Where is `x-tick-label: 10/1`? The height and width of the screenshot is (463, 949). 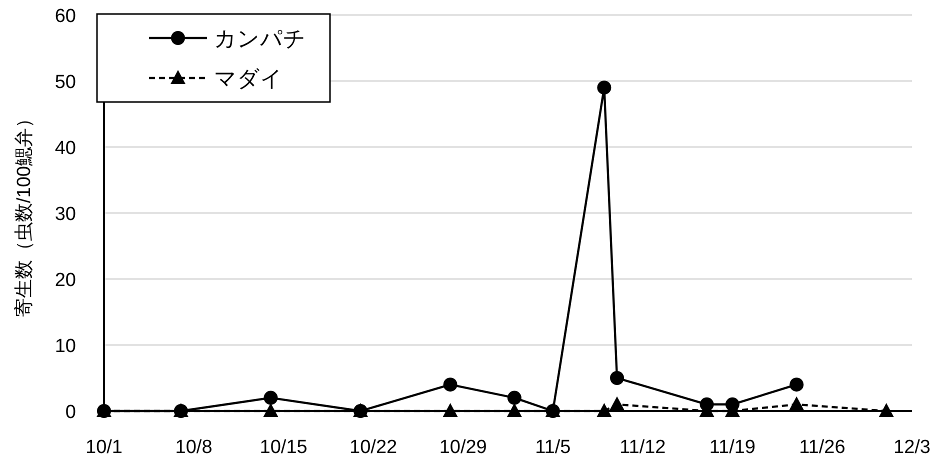
x-tick-label: 10/1 is located at coordinates (104, 447).